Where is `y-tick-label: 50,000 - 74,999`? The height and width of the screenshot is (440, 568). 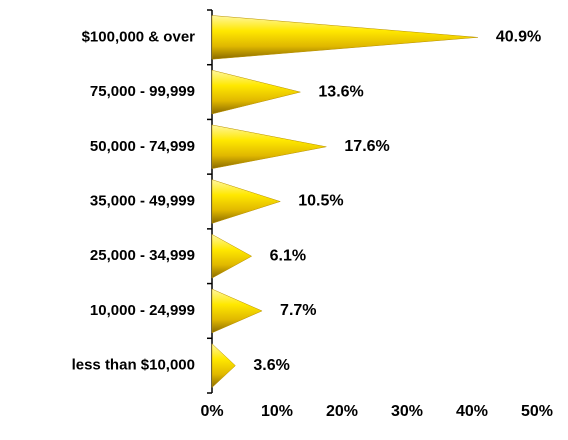 y-tick-label: 50,000 - 74,999 is located at coordinates (142, 146).